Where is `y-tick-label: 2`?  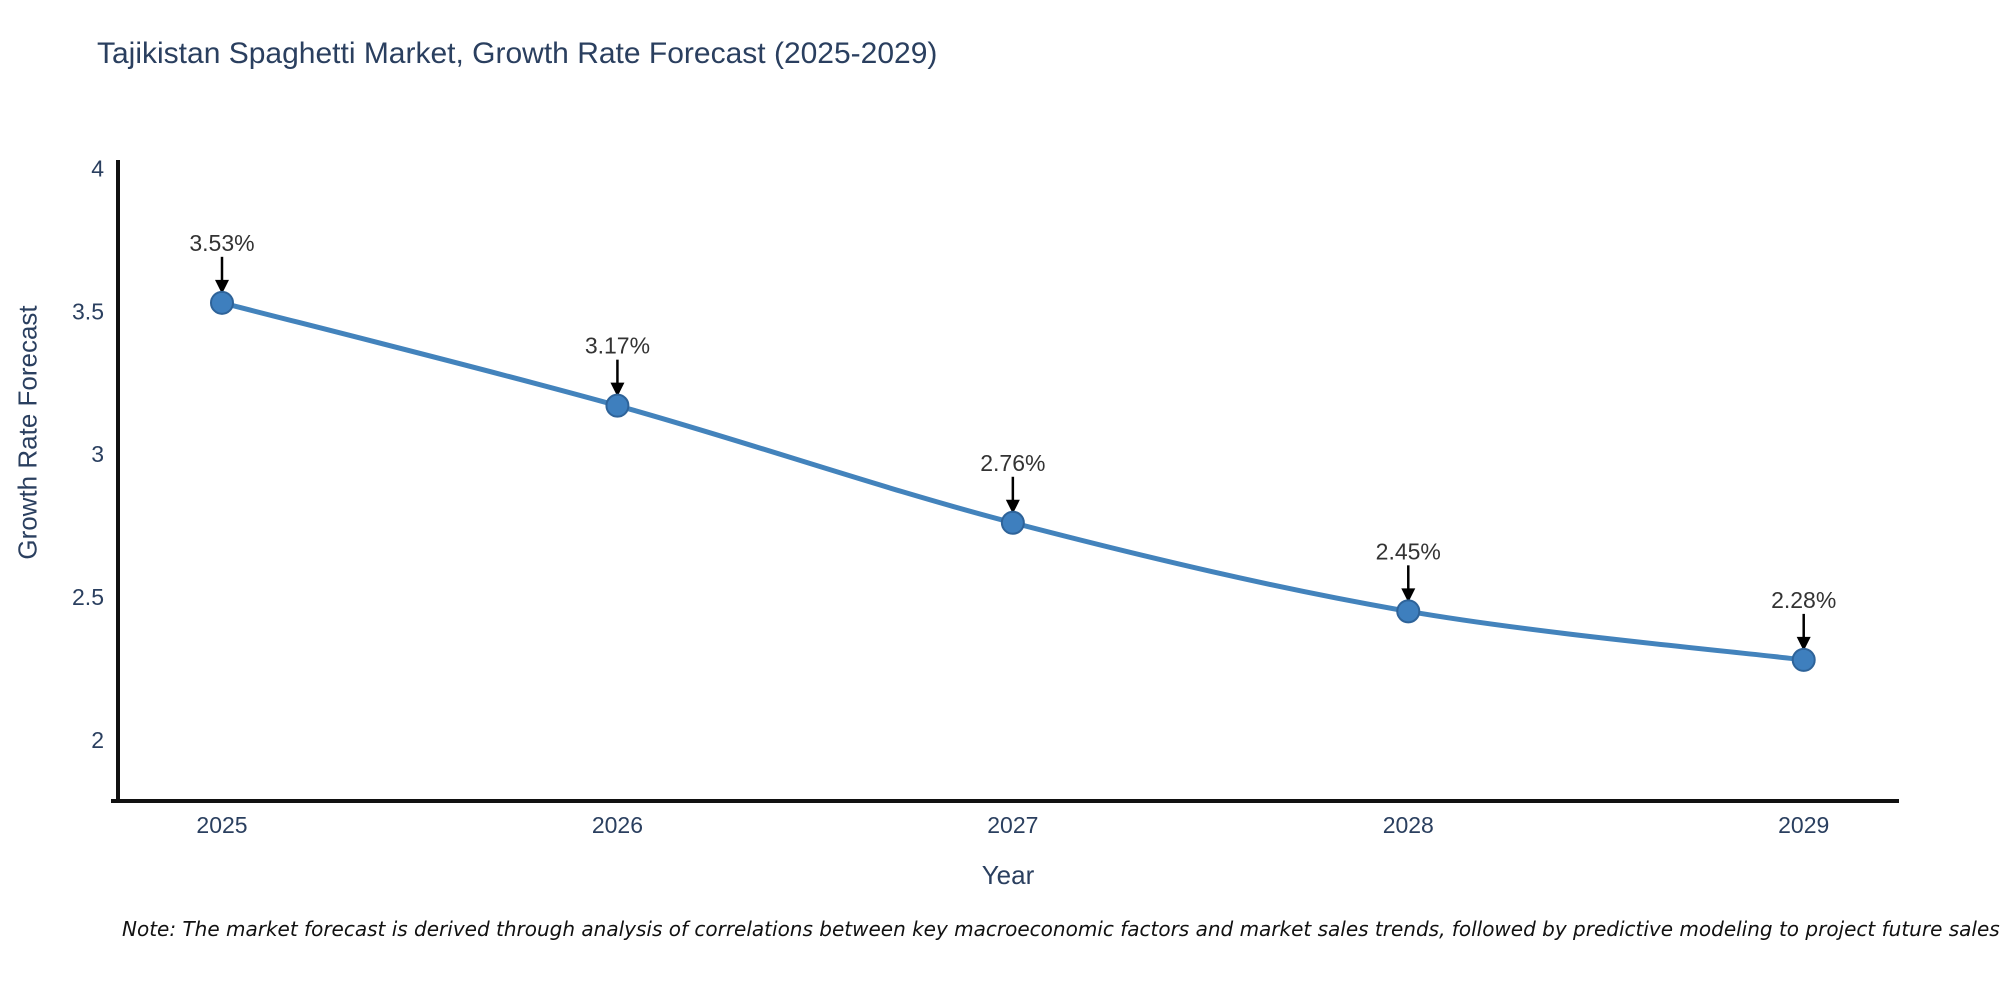 y-tick-label: 2 is located at coordinates (97, 740).